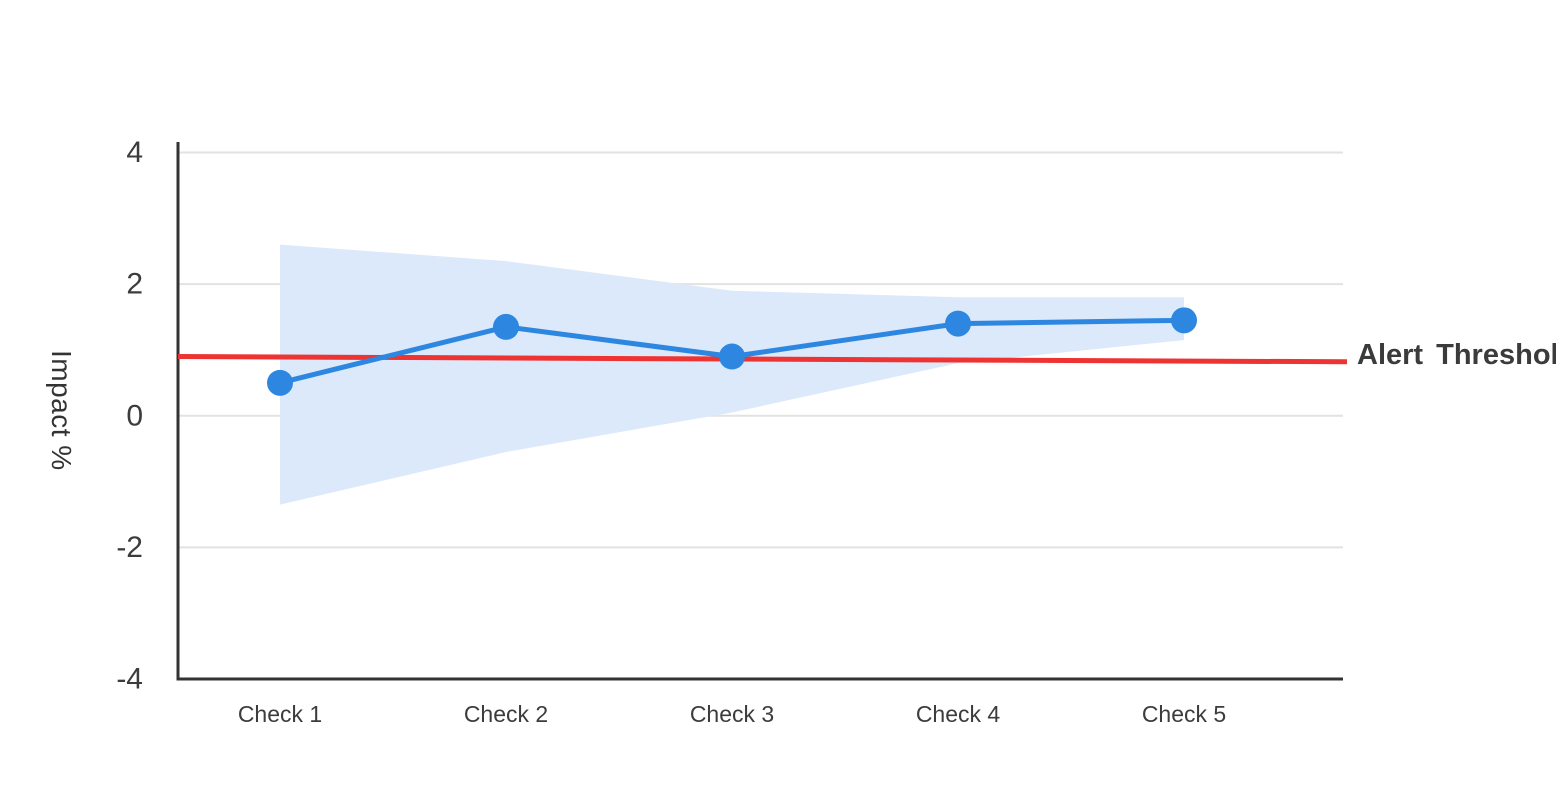 This screenshot has width=1556, height=808. I want to click on y-tick-label--2: -2, so click(129, 547).